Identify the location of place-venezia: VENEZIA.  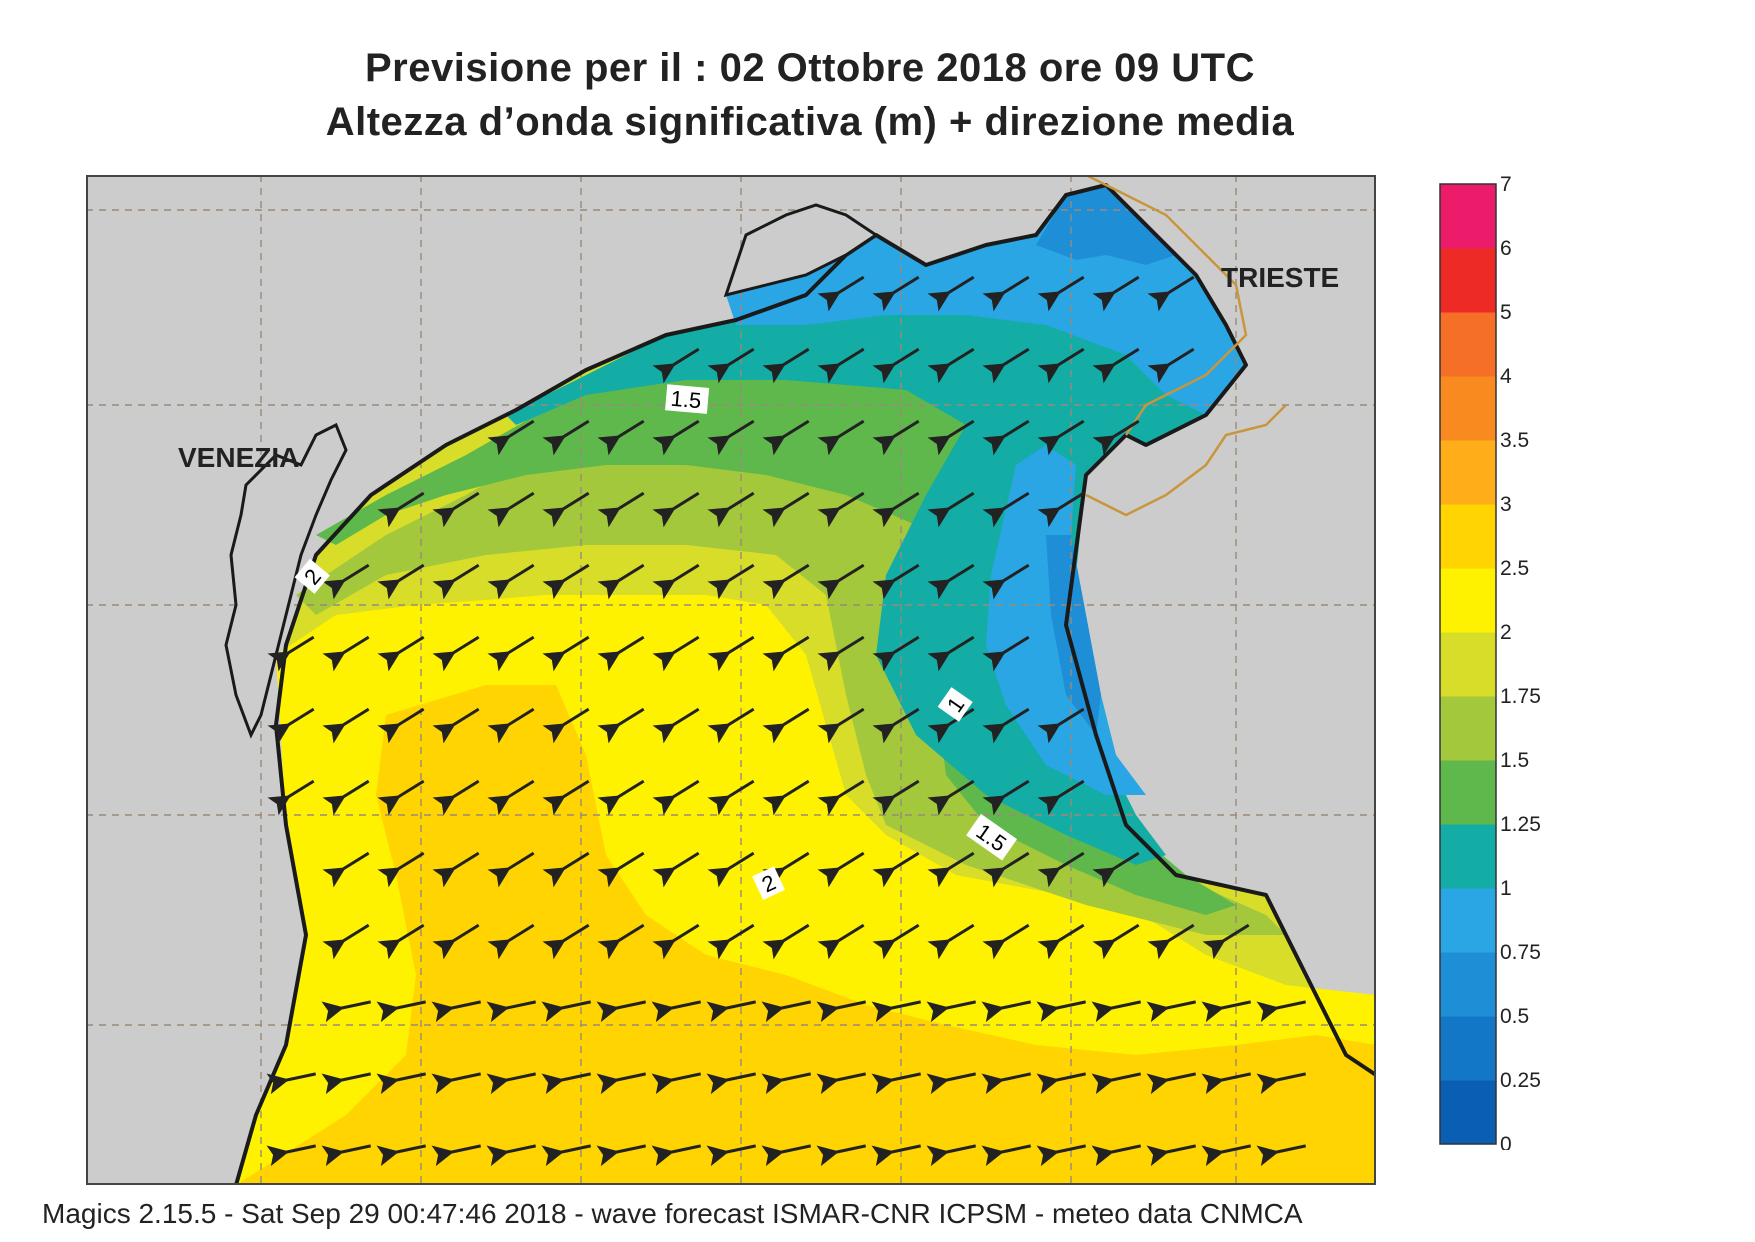
(238, 457).